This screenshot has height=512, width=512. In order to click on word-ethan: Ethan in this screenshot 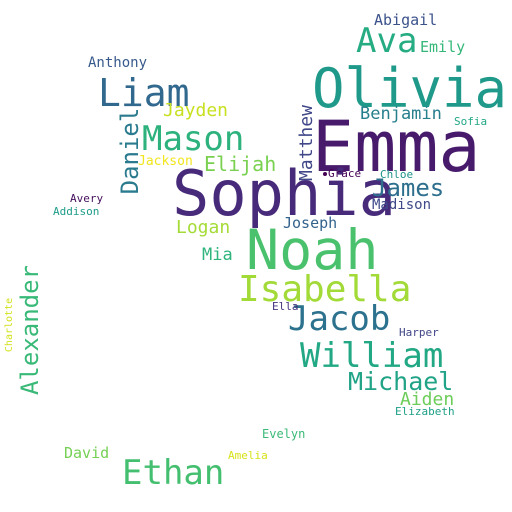, I will do `click(173, 473)`.